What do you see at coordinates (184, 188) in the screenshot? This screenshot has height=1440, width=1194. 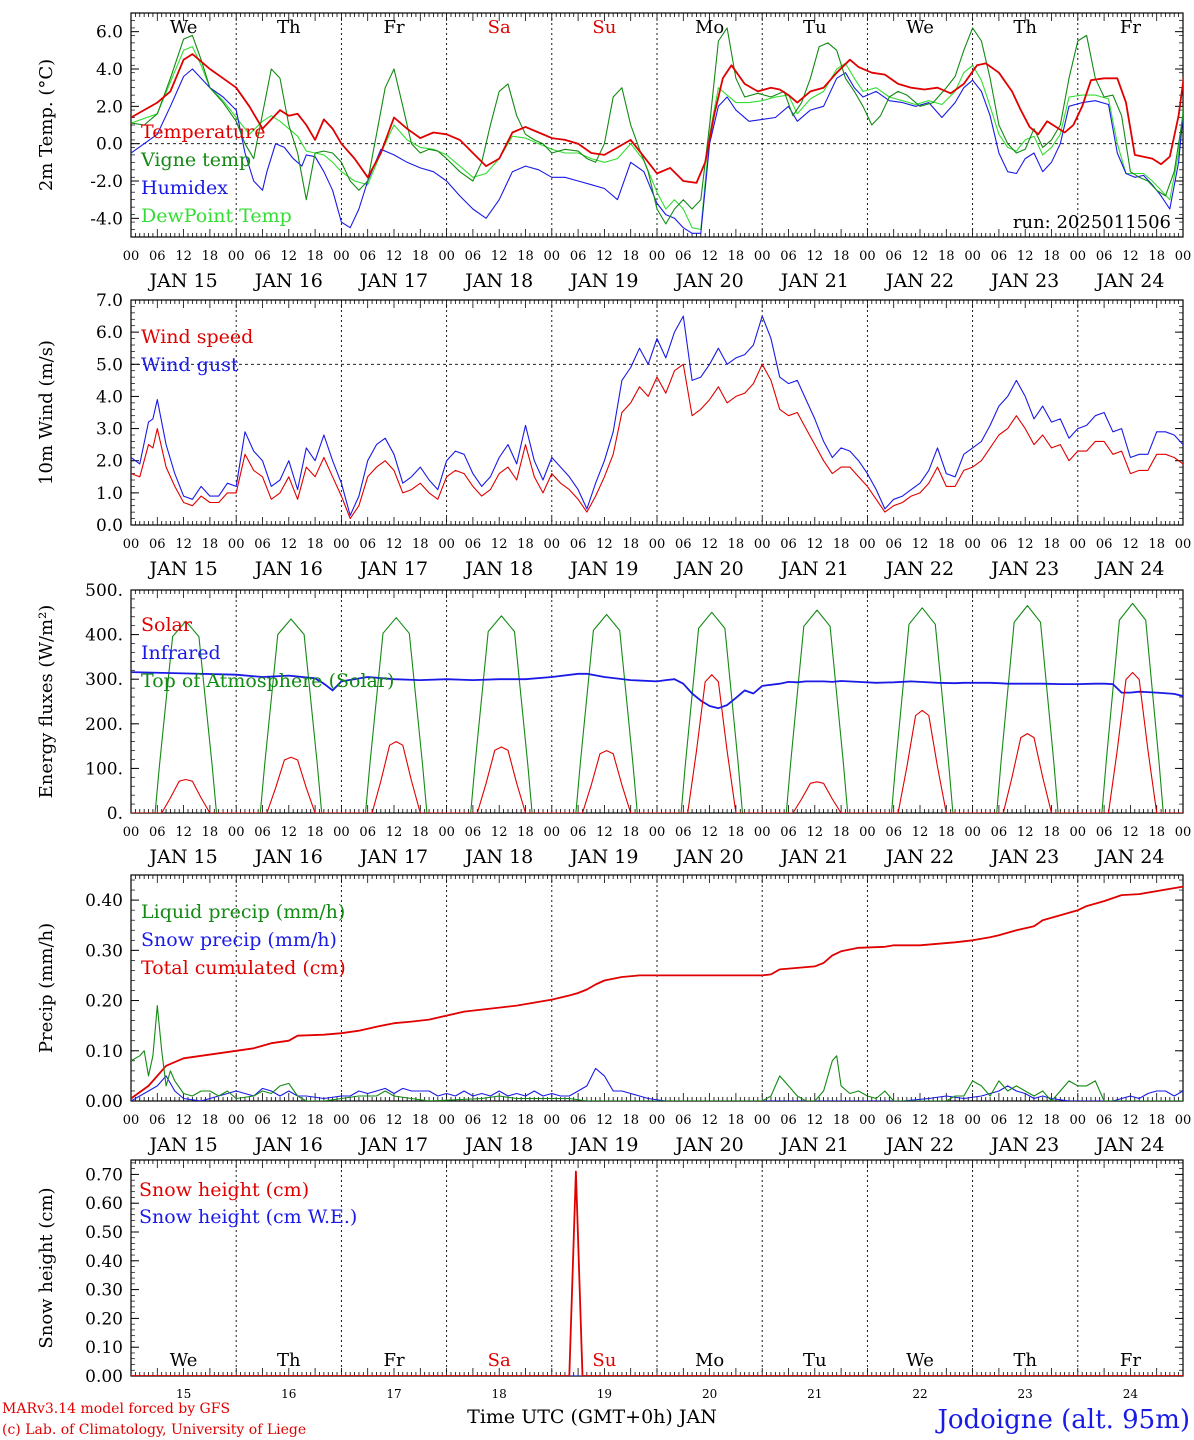 I see `legend-entry: Humidex` at bounding box center [184, 188].